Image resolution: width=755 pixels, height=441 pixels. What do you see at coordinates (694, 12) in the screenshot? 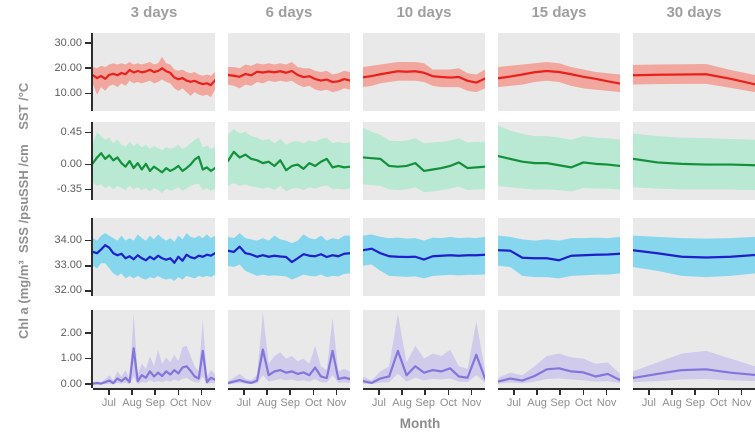
I see `column-header-30-days: 30 days` at bounding box center [694, 12].